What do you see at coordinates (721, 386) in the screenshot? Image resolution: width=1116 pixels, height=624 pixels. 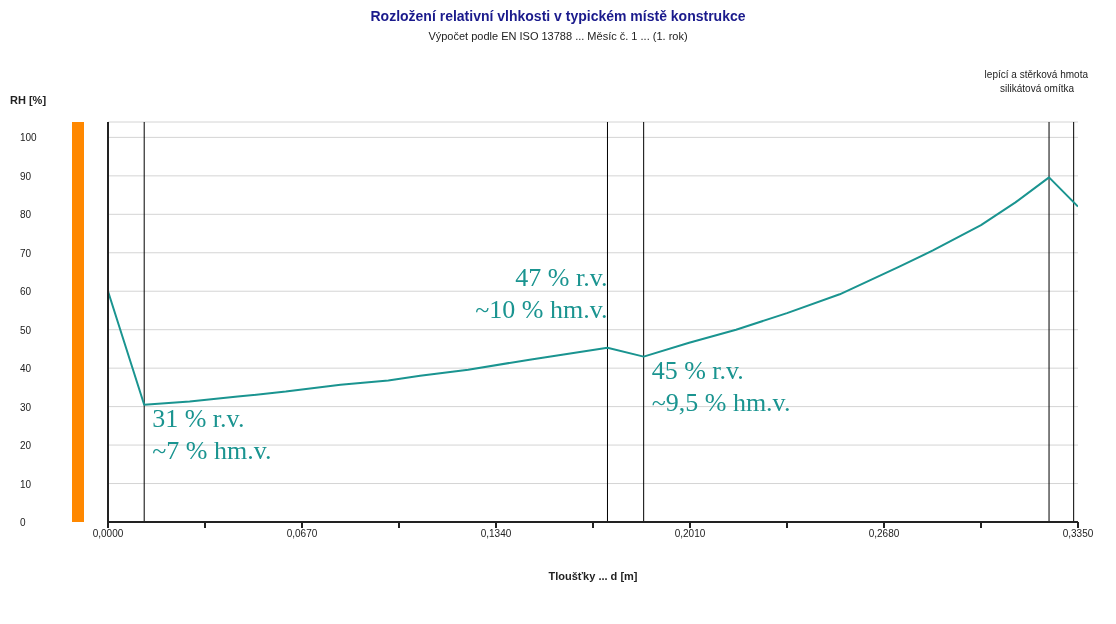 I see `annotation: 45 % r.v. ~9,5 % hm.v.` at bounding box center [721, 386].